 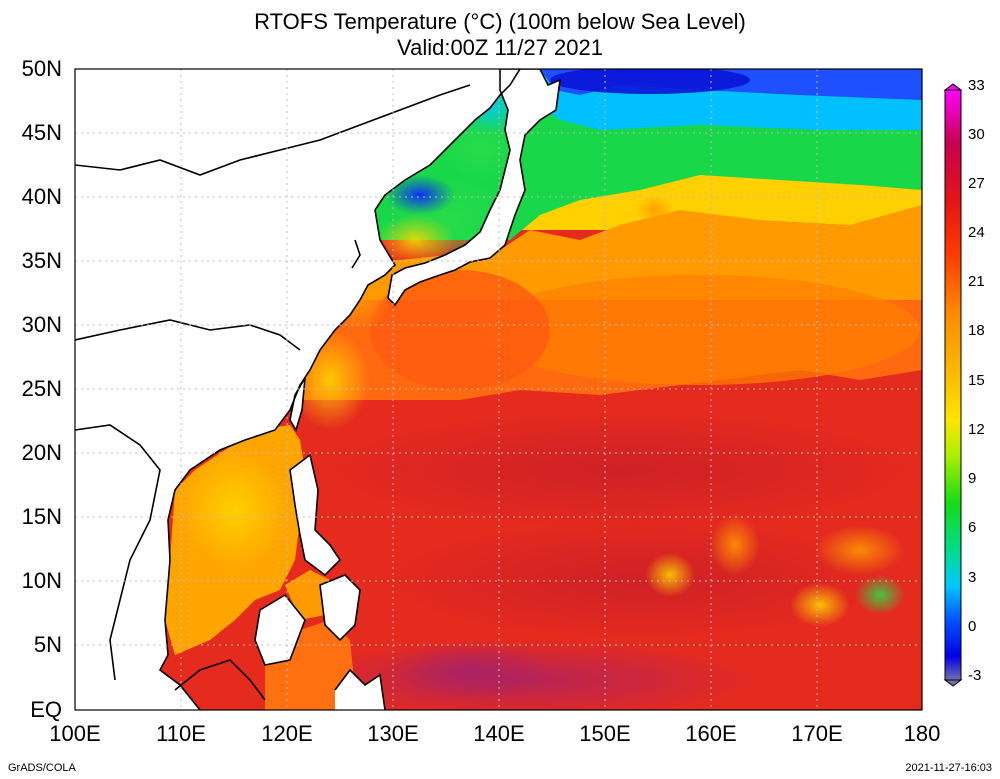 What do you see at coordinates (41, 580) in the screenshot?
I see `lat-label-10n: 10N` at bounding box center [41, 580].